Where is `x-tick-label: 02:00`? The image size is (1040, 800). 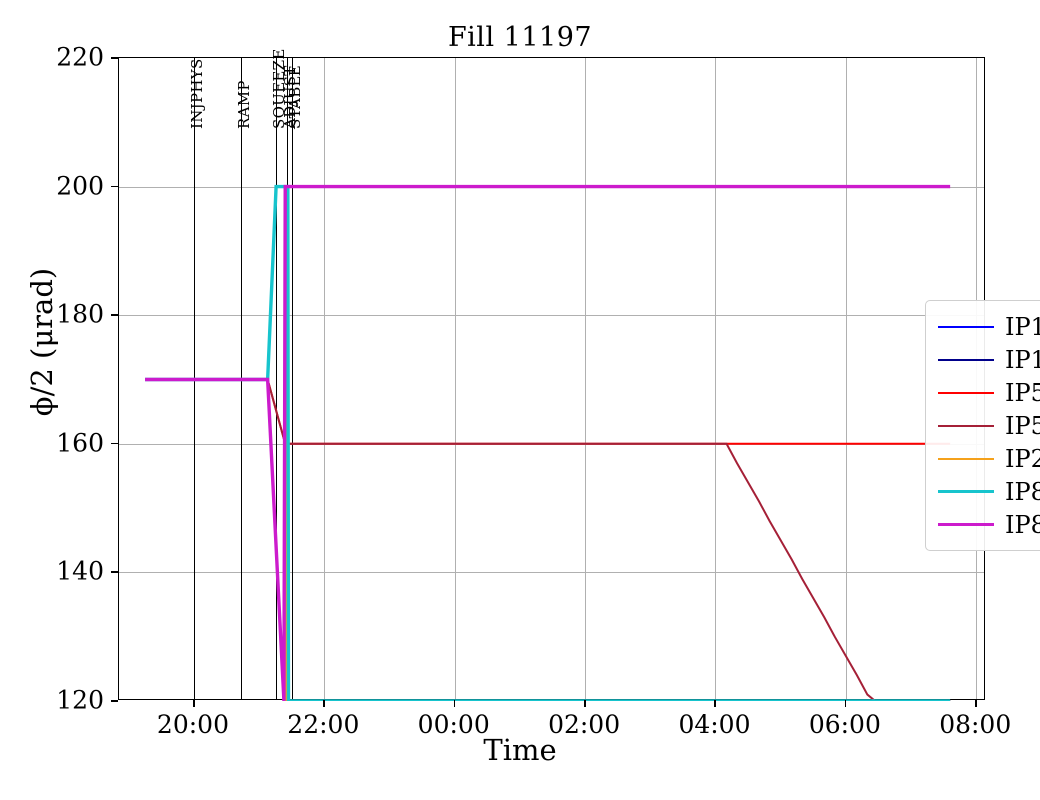
x-tick-label: 02:00 is located at coordinates (584, 724).